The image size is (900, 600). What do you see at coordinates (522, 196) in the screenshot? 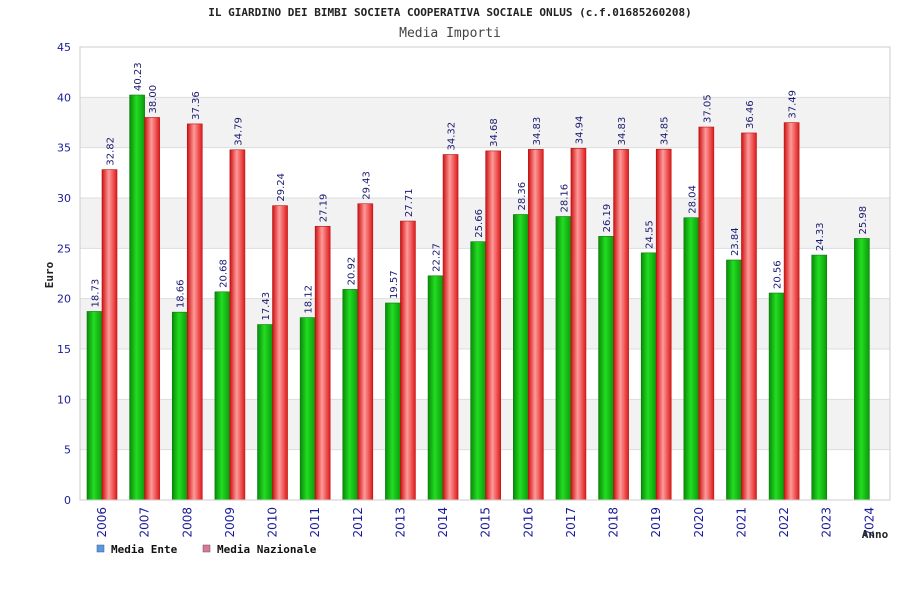
I see `data-label: 28.36` at bounding box center [522, 196].